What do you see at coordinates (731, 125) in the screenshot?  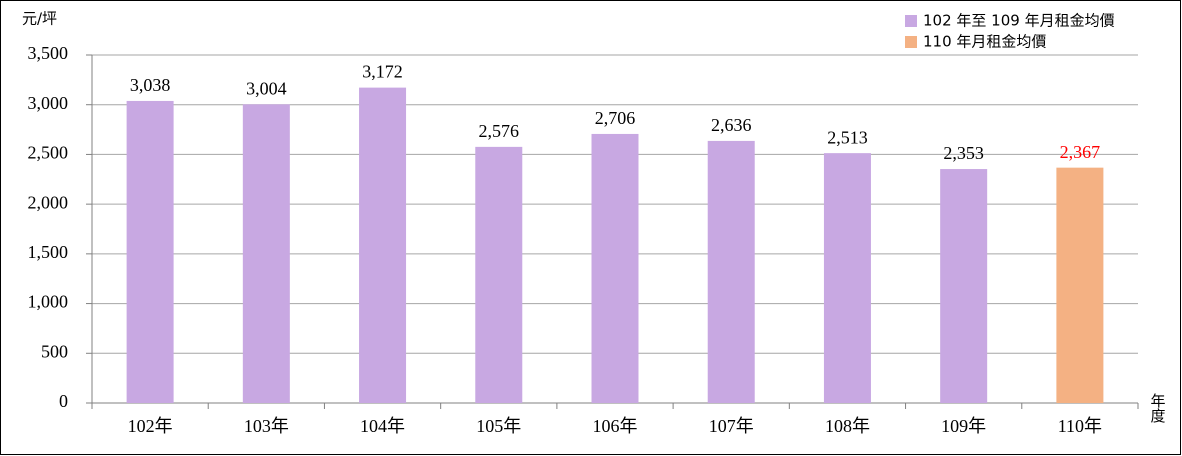 I see `data-label: 2,636` at bounding box center [731, 125].